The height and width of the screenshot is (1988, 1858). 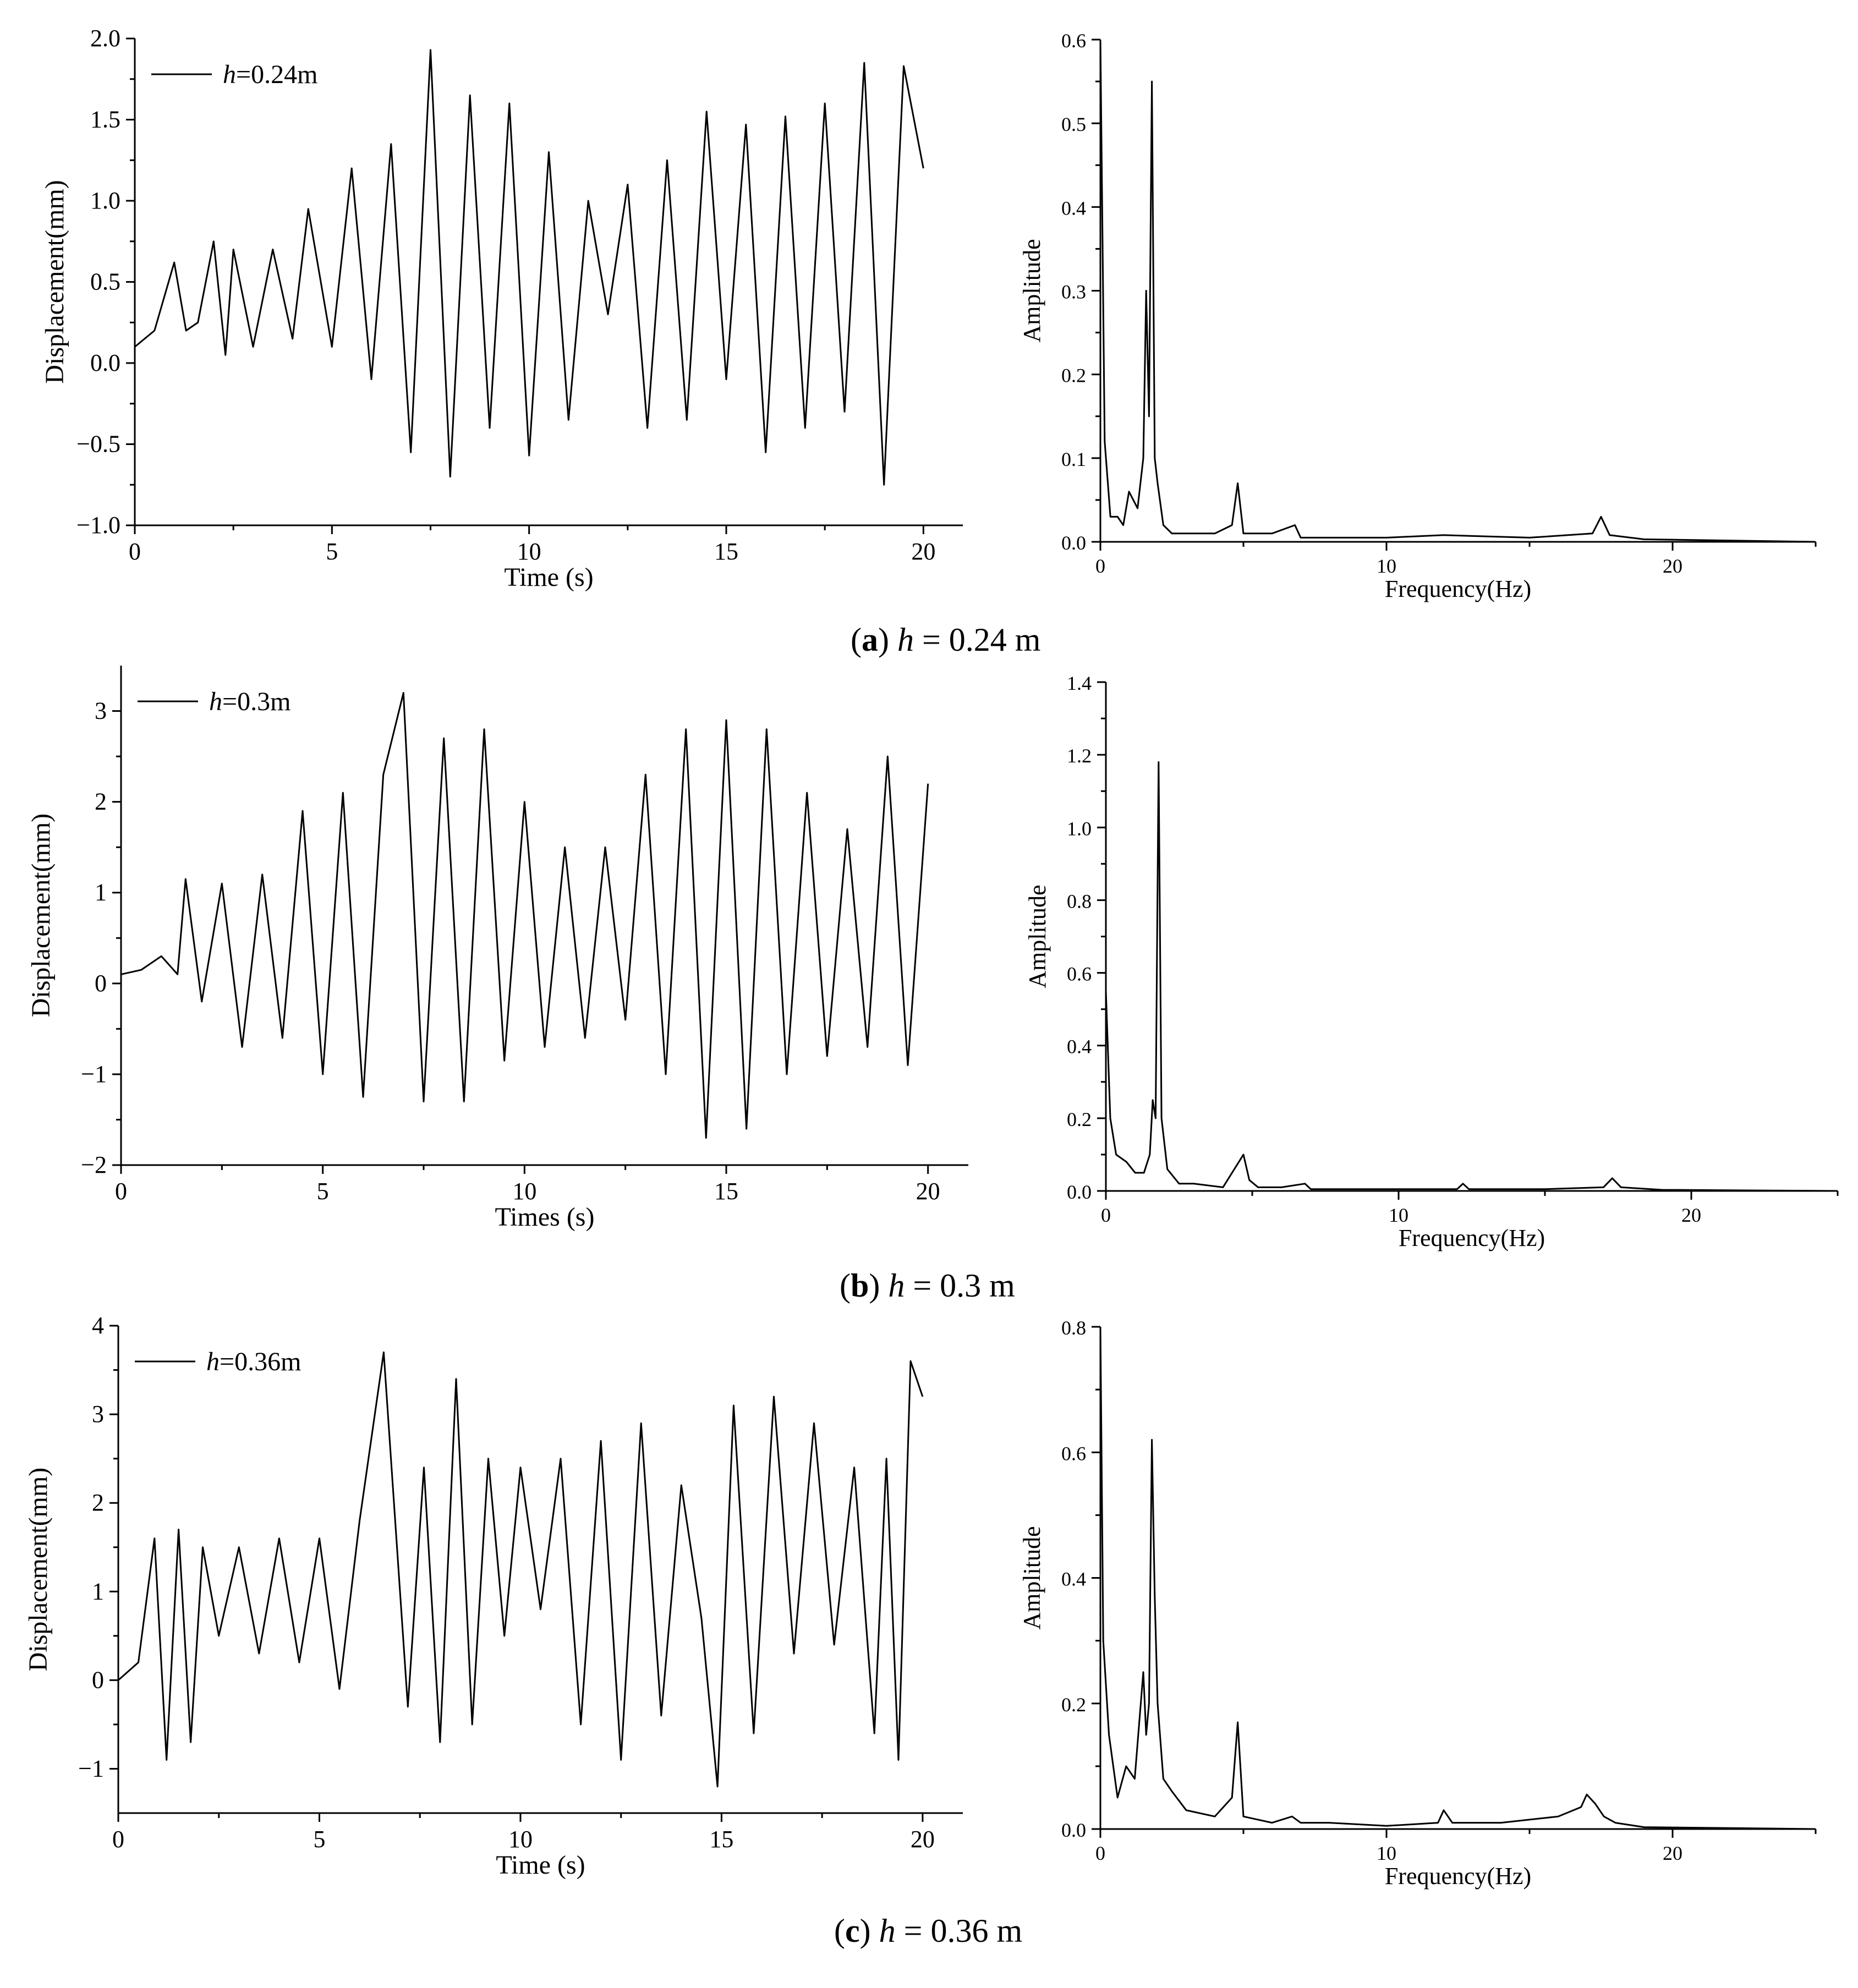 I want to click on chart-a-freq-ytick-label: 0.6, so click(x=1073, y=41).